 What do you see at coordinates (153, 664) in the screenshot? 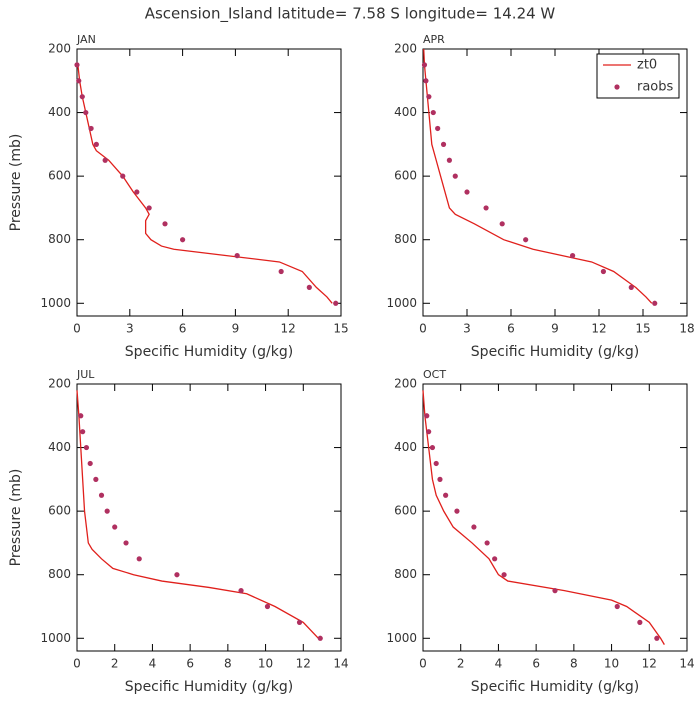
I see `x-tick-label: 4` at bounding box center [153, 664].